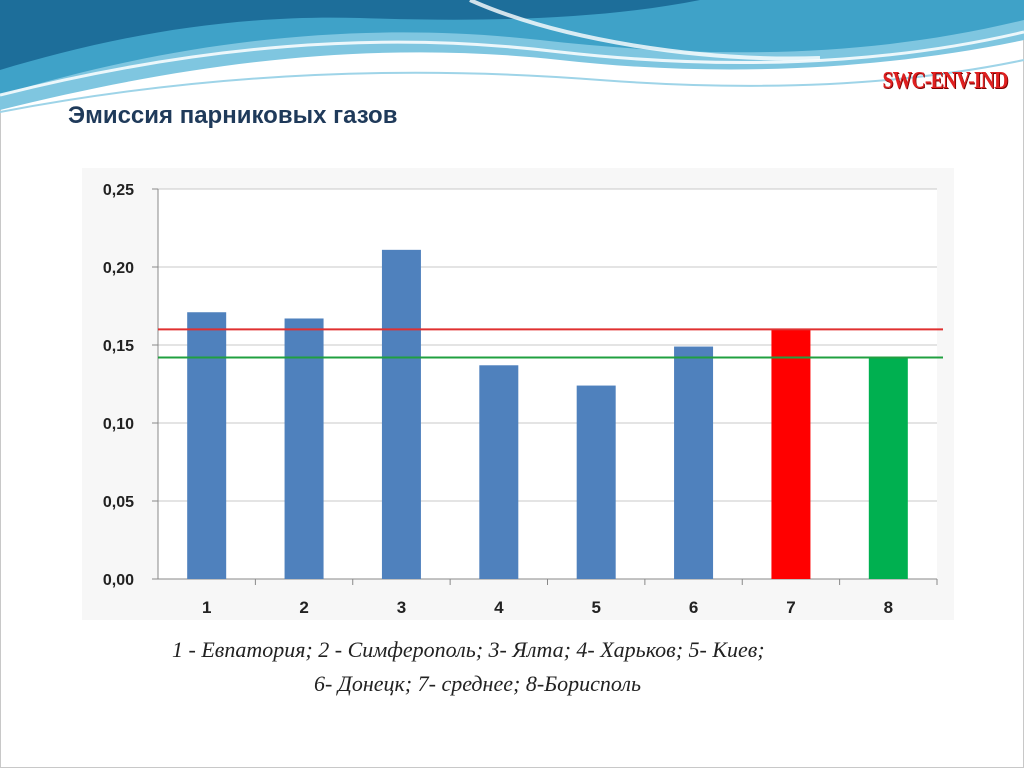  Describe the element at coordinates (303, 607) in the screenshot. I see `x-tick-label: 2` at that location.